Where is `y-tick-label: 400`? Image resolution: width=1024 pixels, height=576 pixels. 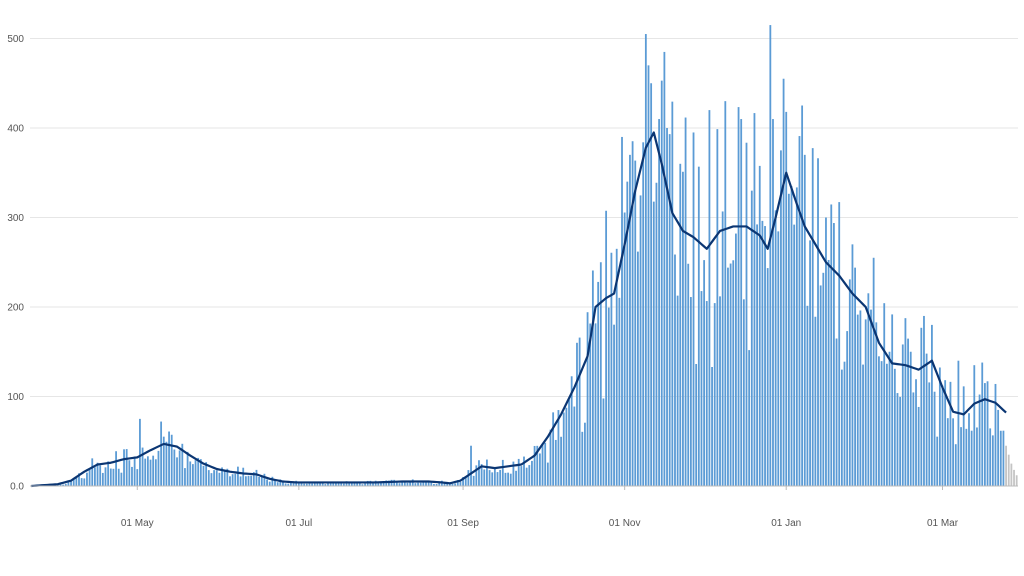
y-tick-label: 400 is located at coordinates (15, 129).